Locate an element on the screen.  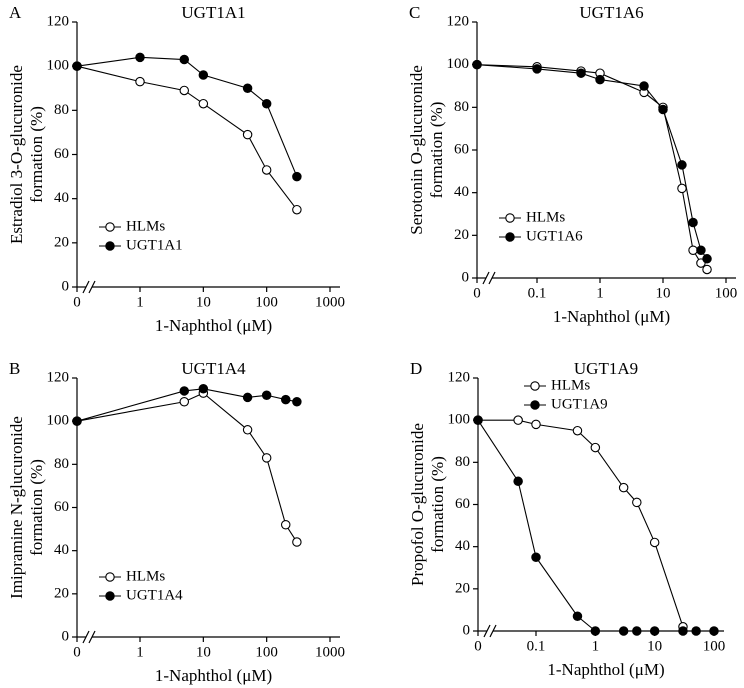
legend-label: UGT1A6 is located at coordinates (554, 236).